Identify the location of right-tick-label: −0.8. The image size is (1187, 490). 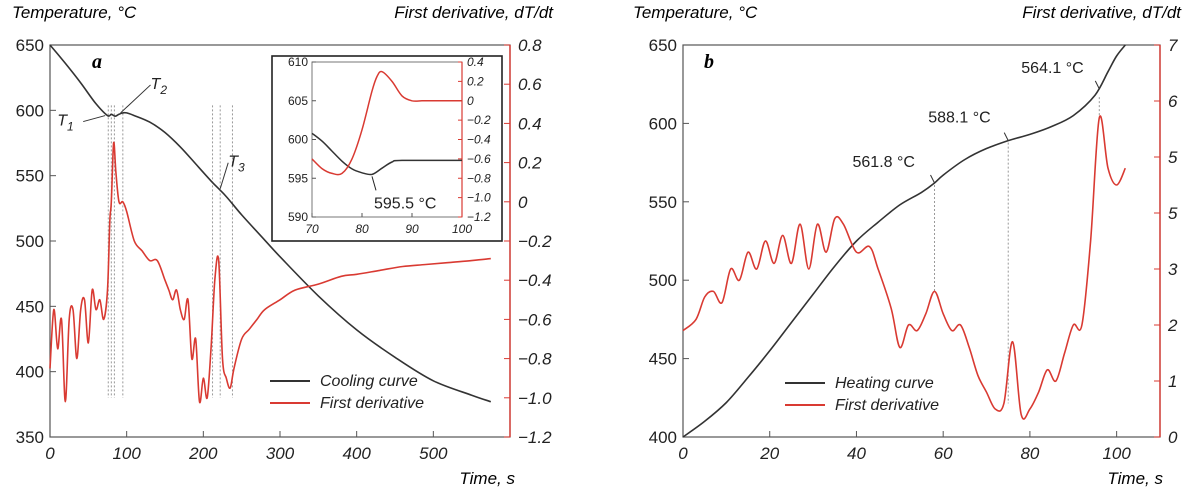
(535, 359).